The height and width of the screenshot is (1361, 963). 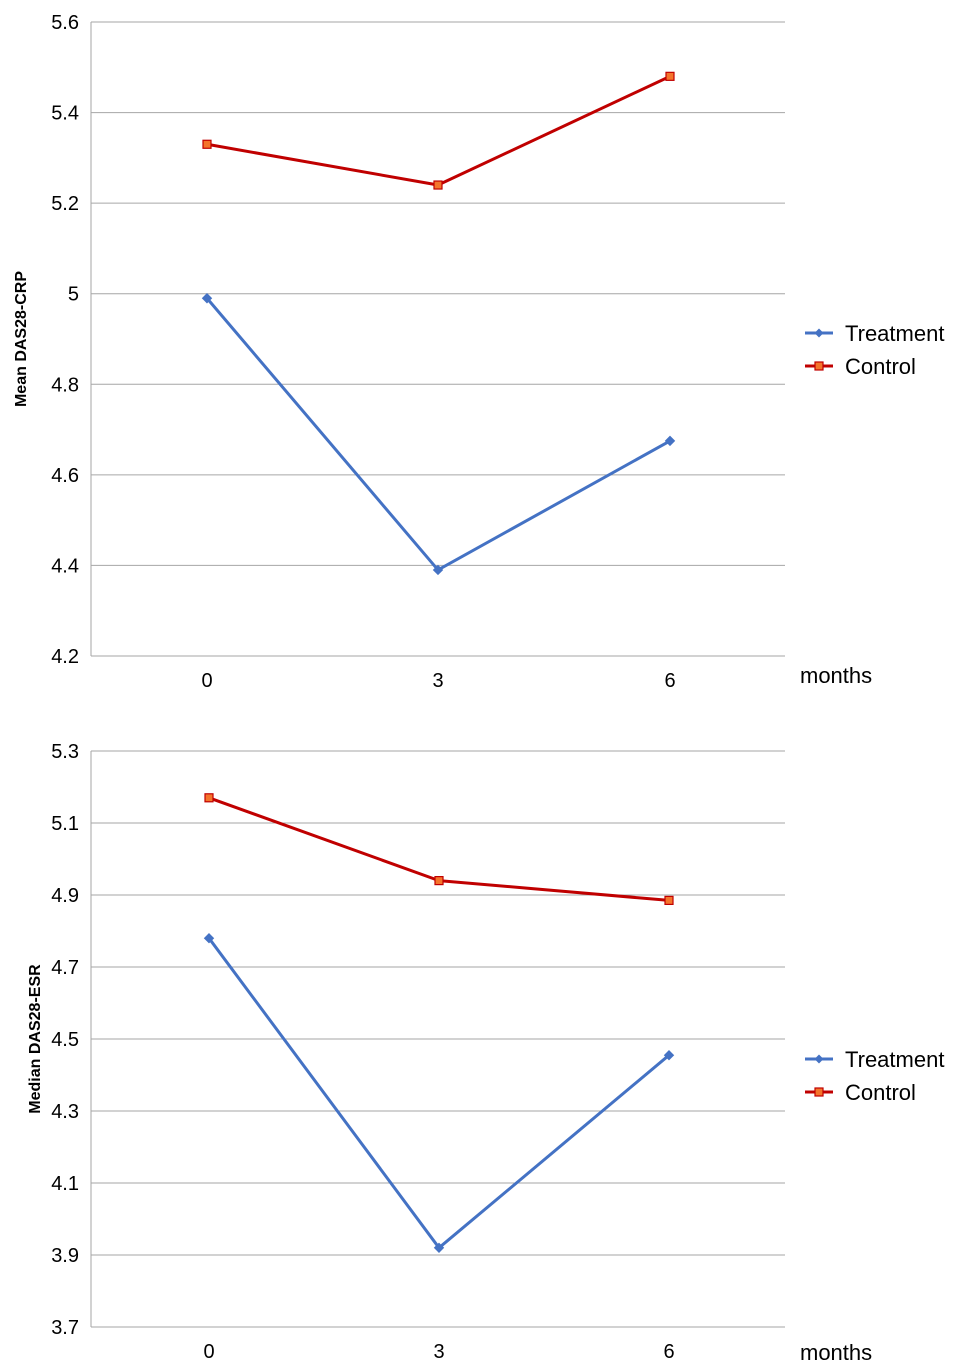 I want to click on y-axis-label: Median DAS28-ESR, so click(x=35, y=1039).